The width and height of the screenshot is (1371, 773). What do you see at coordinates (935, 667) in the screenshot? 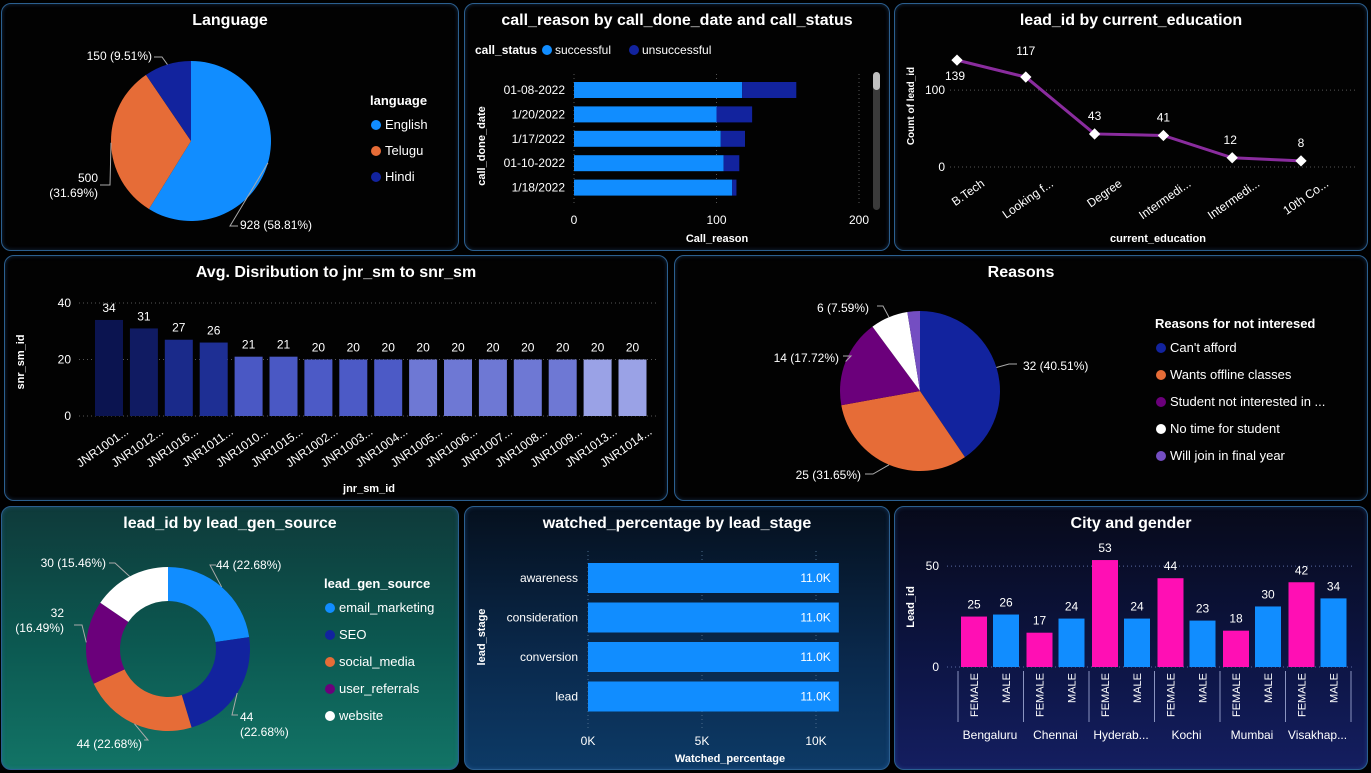
I see `tick-label: 0` at bounding box center [935, 667].